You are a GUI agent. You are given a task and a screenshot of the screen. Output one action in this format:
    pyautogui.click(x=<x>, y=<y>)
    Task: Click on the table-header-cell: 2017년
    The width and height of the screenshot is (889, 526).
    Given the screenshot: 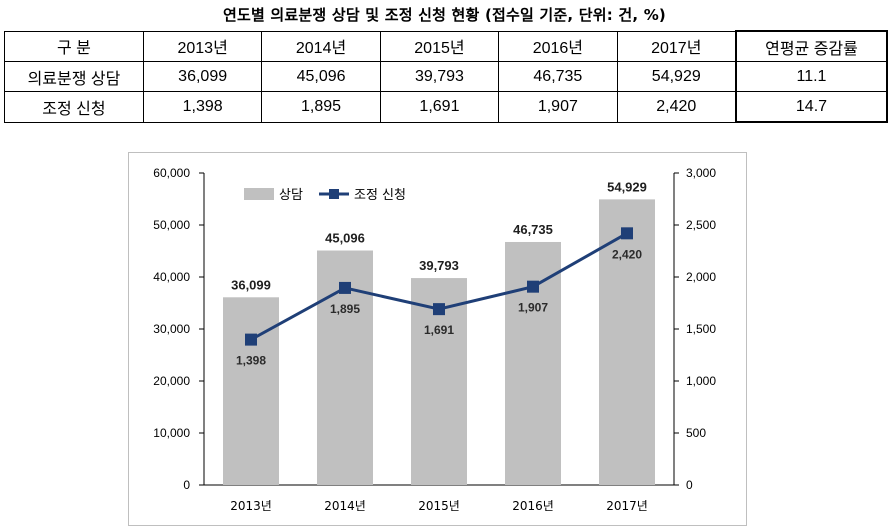 What is the action you would take?
    pyautogui.click(x=676, y=46)
    